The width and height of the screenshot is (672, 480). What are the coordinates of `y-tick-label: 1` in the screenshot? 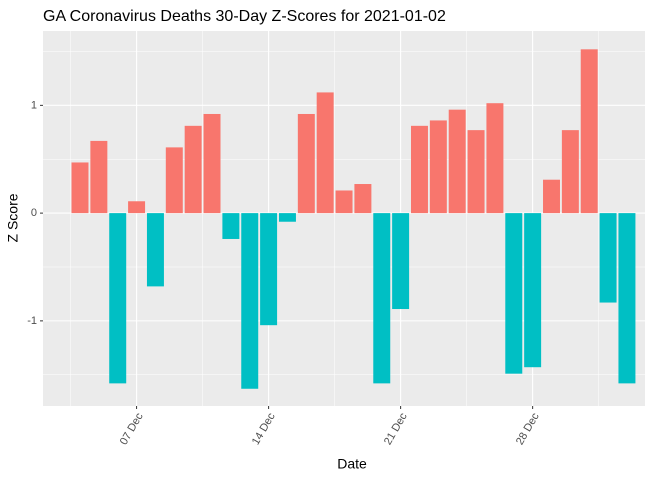 It's located at (34, 105).